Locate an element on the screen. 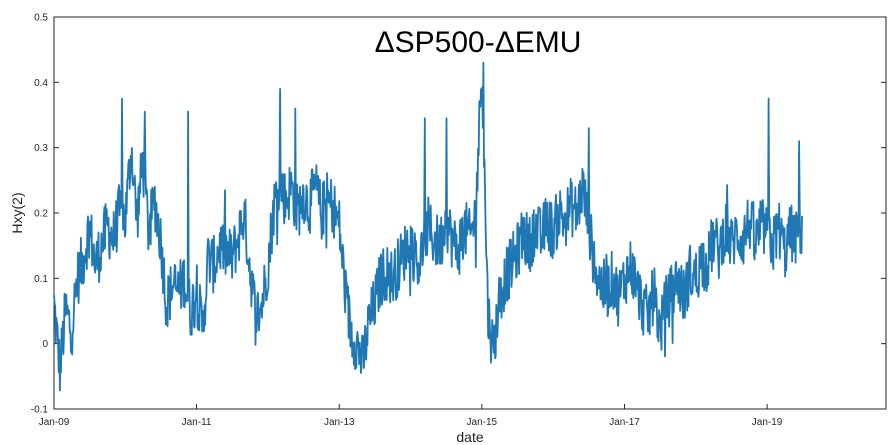  y-tick-label: 0.3 is located at coordinates (41, 148).